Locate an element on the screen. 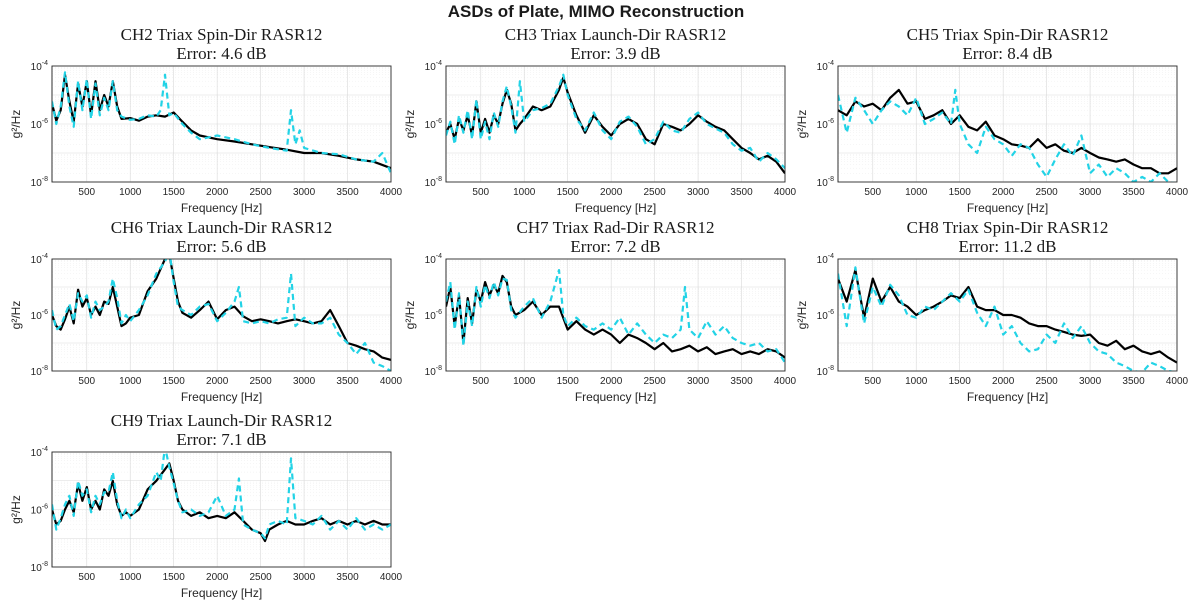 This screenshot has height=604, width=1193. subplot-title: CH3 Triax Launch-Dir RASR12 is located at coordinates (615, 34).